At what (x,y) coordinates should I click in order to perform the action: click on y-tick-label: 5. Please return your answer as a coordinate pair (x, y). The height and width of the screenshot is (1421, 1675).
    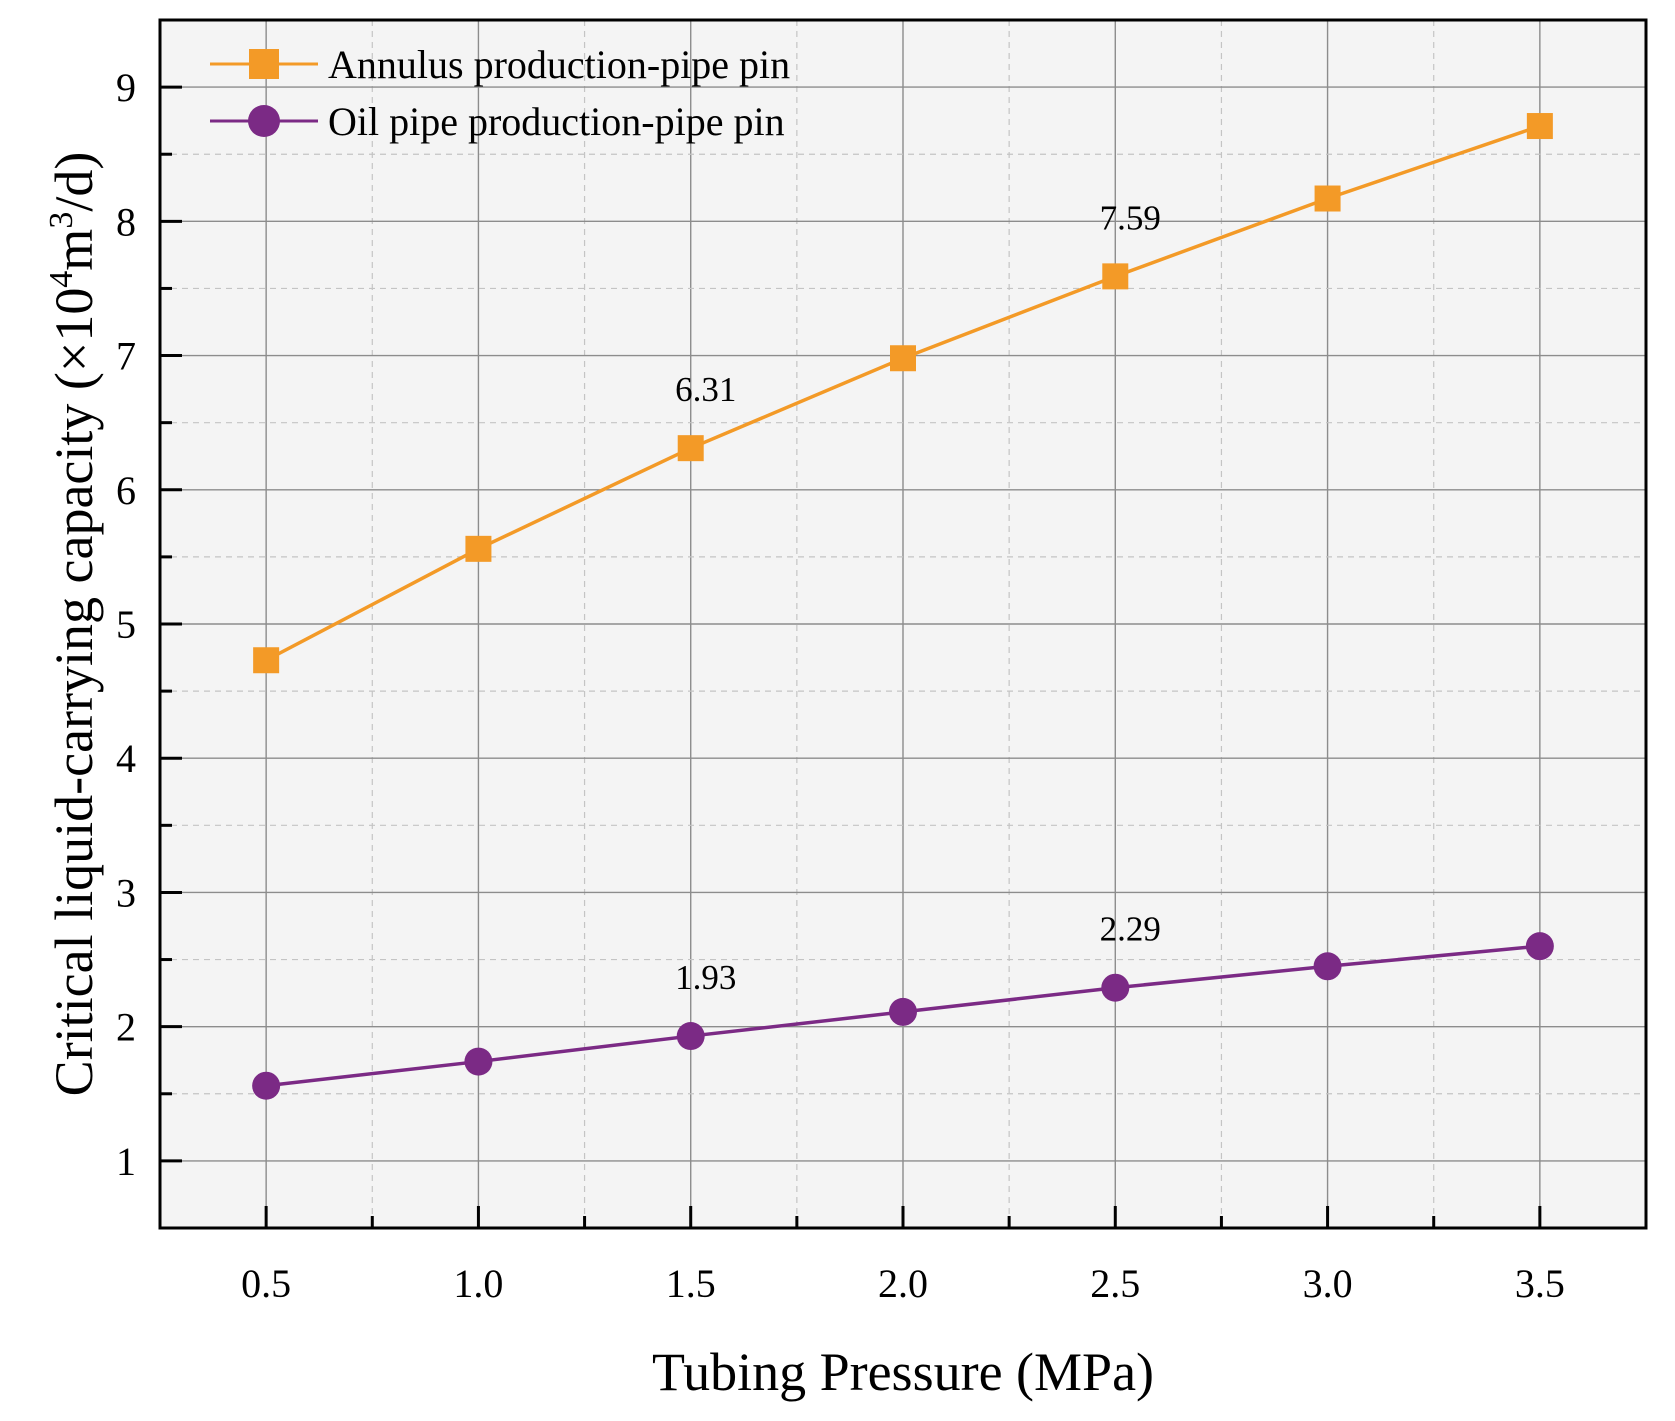
    Looking at the image, I should click on (126, 624).